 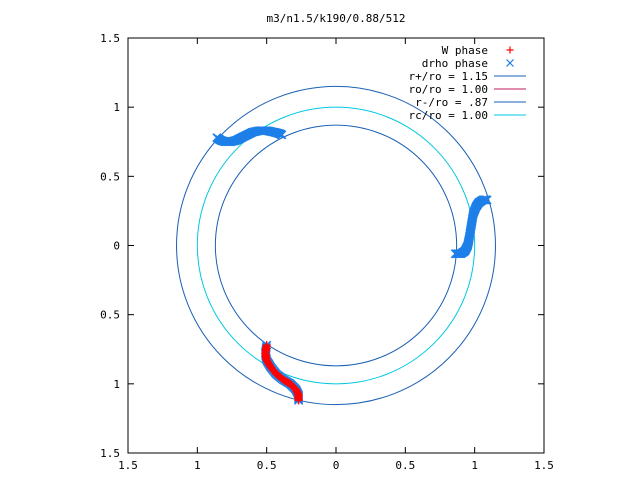 I want to click on w-phase-marker, so click(x=298, y=400).